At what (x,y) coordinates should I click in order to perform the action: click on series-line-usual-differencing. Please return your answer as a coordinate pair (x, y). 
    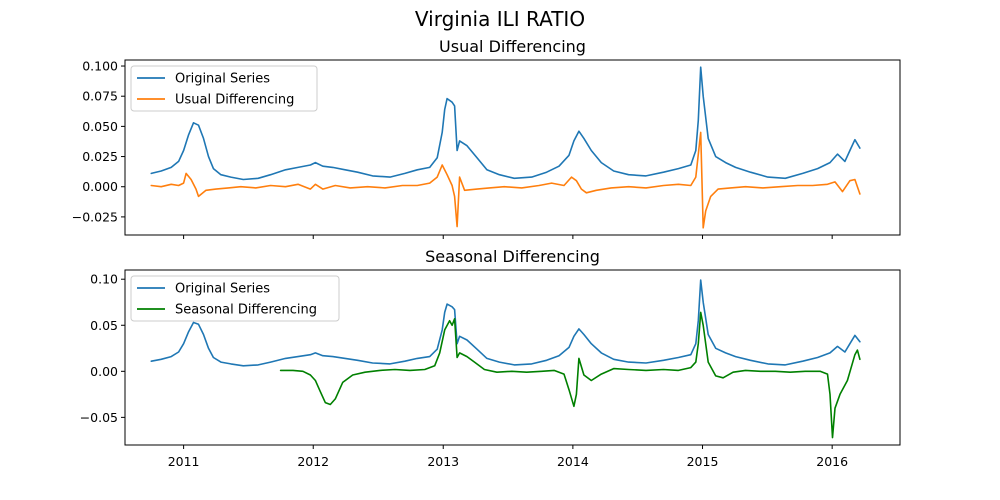
    Looking at the image, I should click on (505, 180).